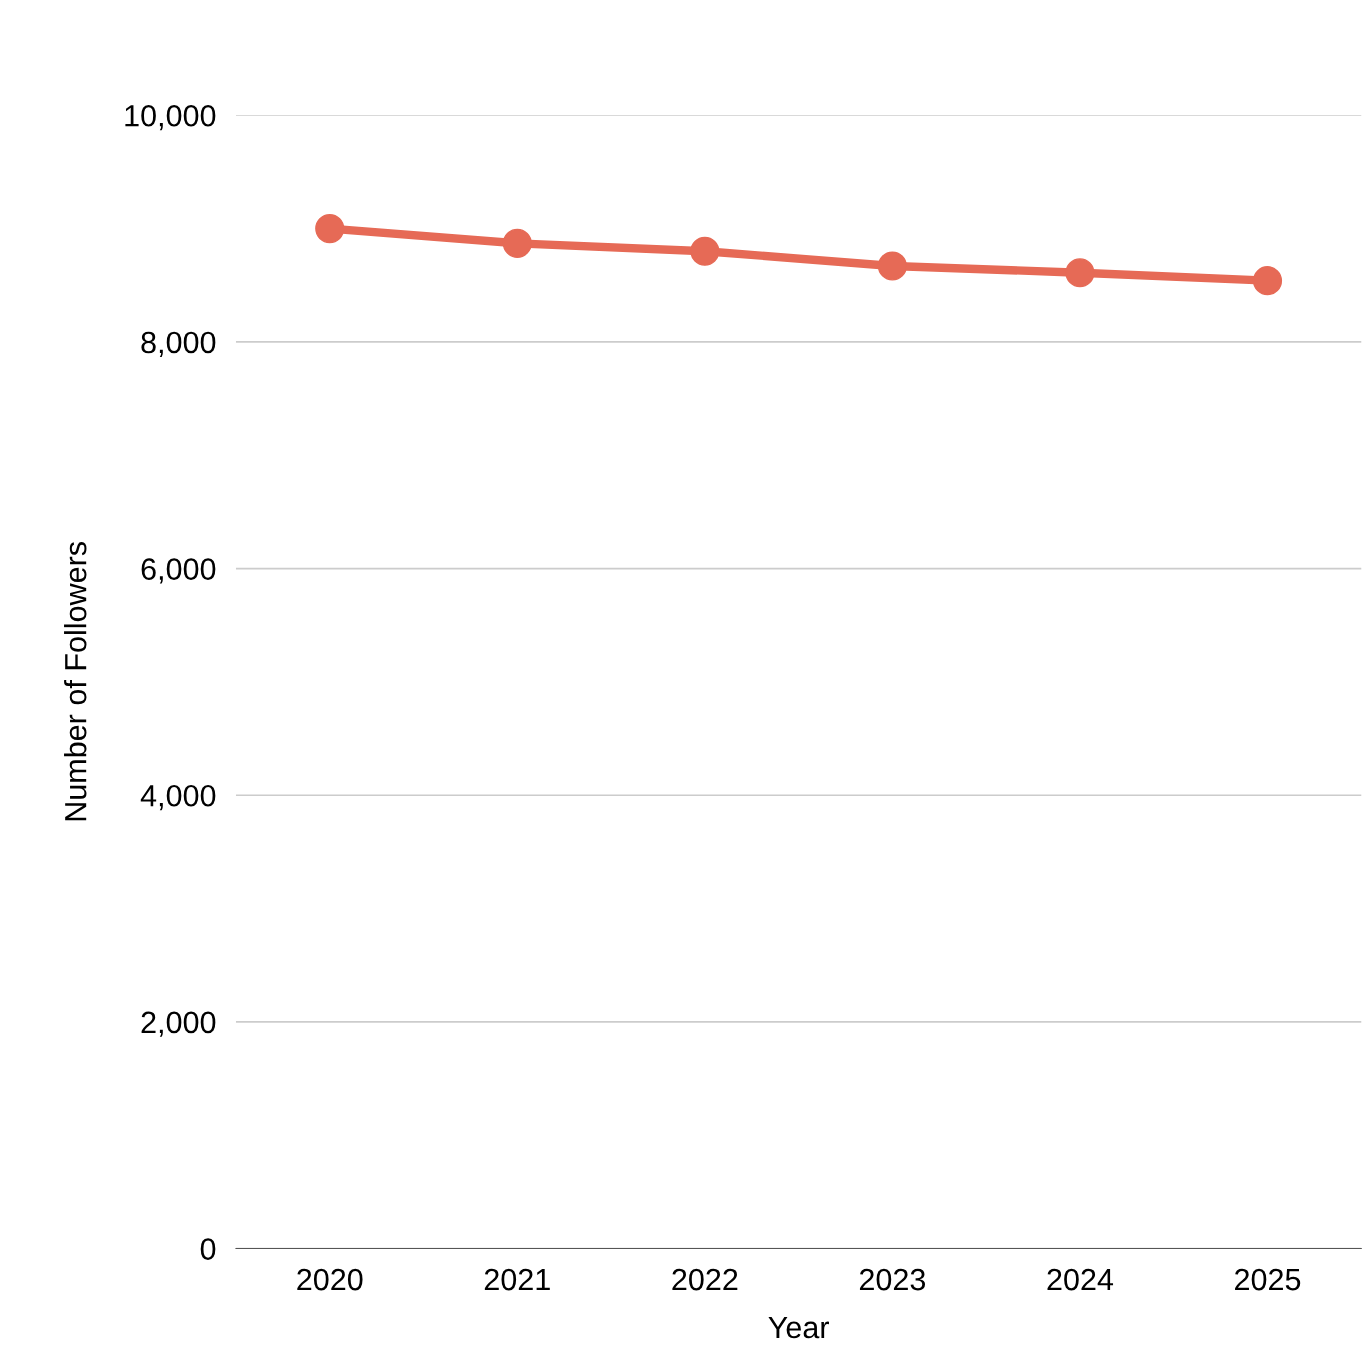  I want to click on x-tick-label: 2020, so click(330, 1279).